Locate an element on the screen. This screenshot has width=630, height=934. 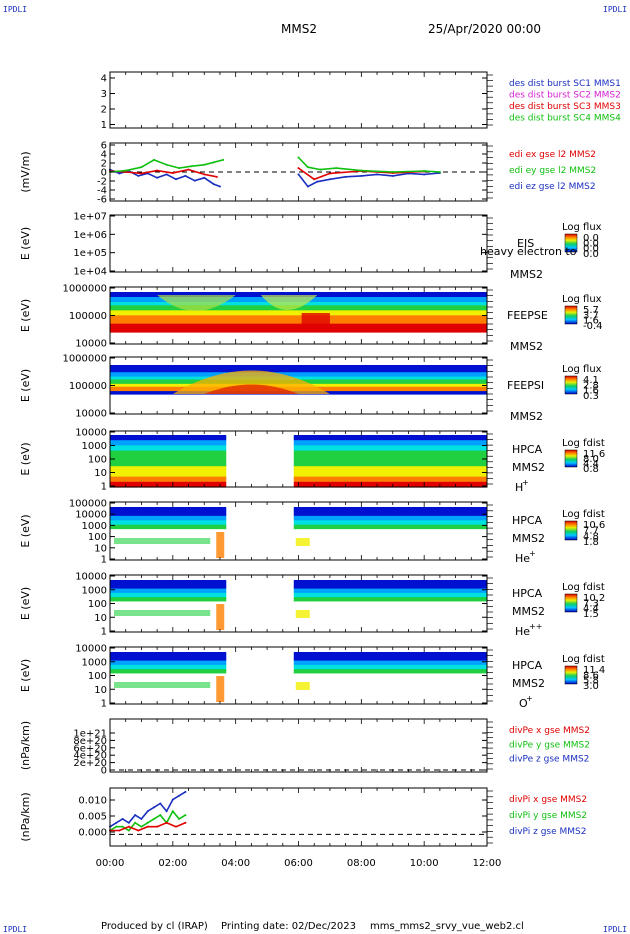
colorbar-tick-label: 8.0 is located at coordinates (591, 459).